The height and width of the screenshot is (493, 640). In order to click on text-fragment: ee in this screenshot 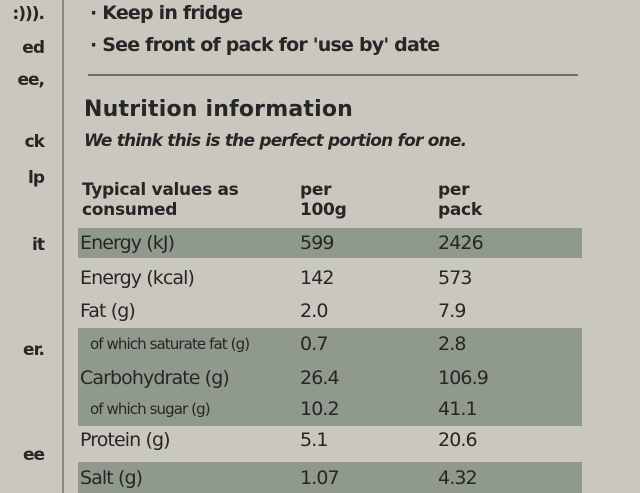, I will do `click(33, 455)`.